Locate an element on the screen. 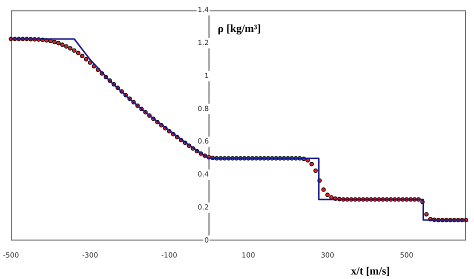  y-axis-title: ρ [kg/m³] is located at coordinates (239, 29).